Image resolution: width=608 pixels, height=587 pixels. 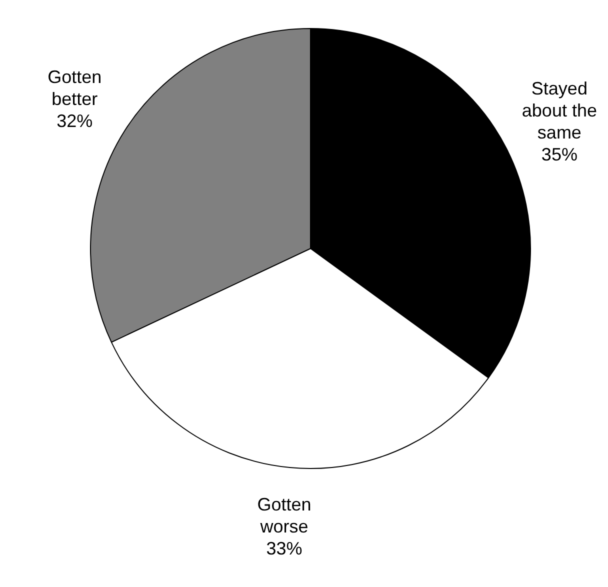 I want to click on data-label: 32%, so click(x=74, y=120).